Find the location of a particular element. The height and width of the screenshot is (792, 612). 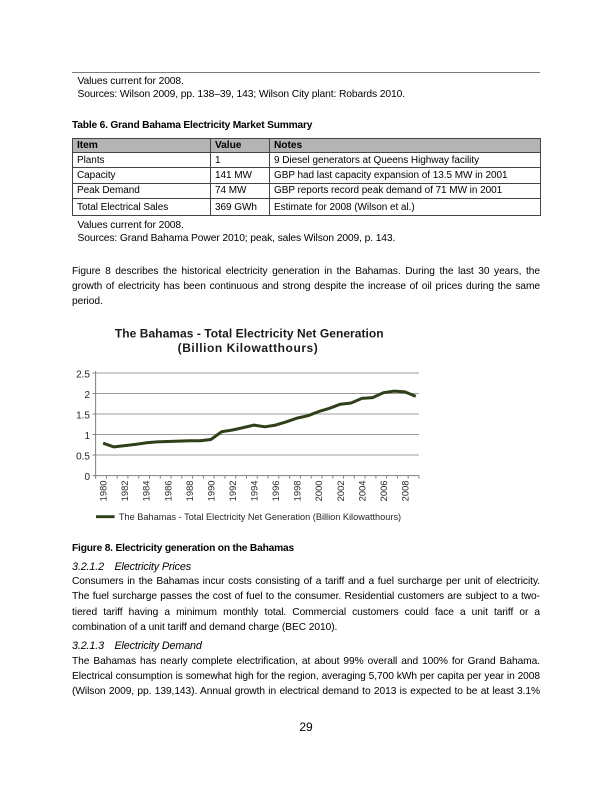

svg-text: 1980 is located at coordinates (103, 491).